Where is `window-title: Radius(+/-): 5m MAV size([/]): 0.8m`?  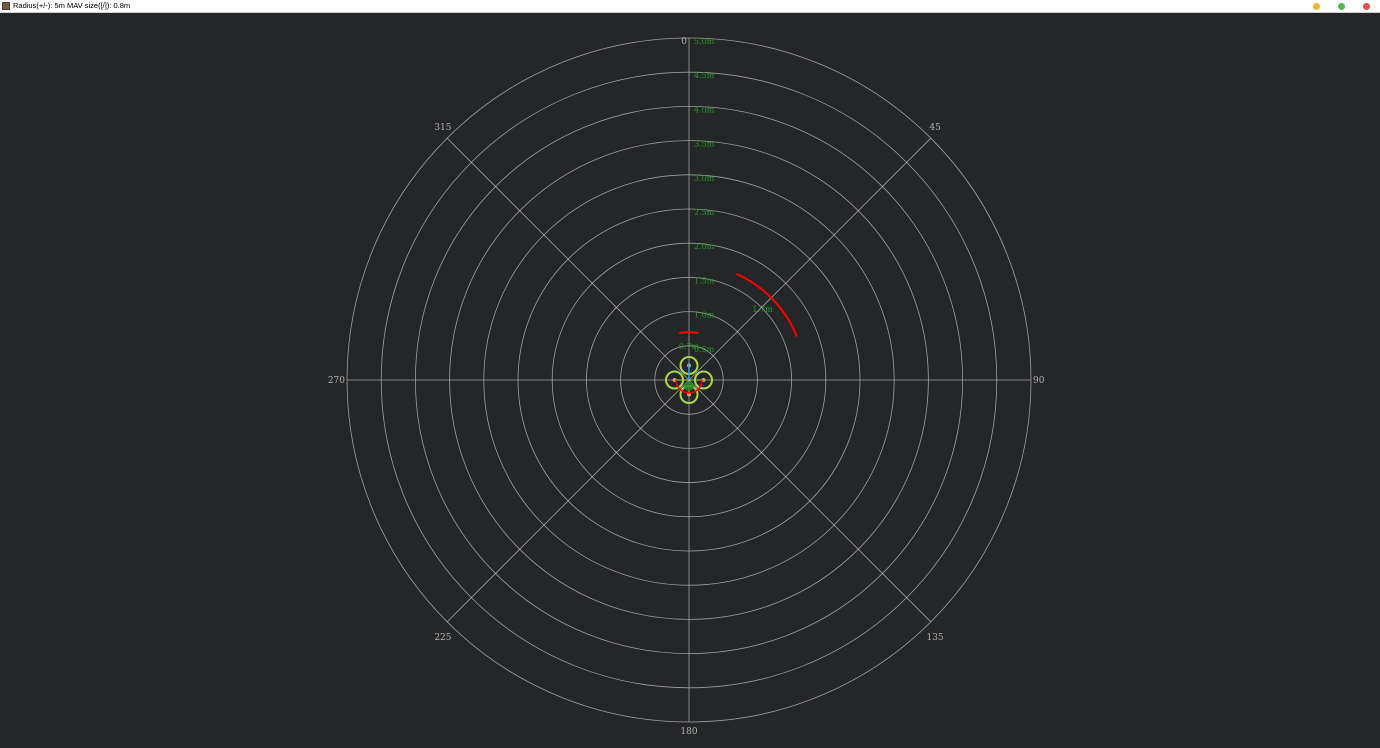 window-title: Radius(+/-): 5m MAV size([/]): 0.8m is located at coordinates (72, 5).